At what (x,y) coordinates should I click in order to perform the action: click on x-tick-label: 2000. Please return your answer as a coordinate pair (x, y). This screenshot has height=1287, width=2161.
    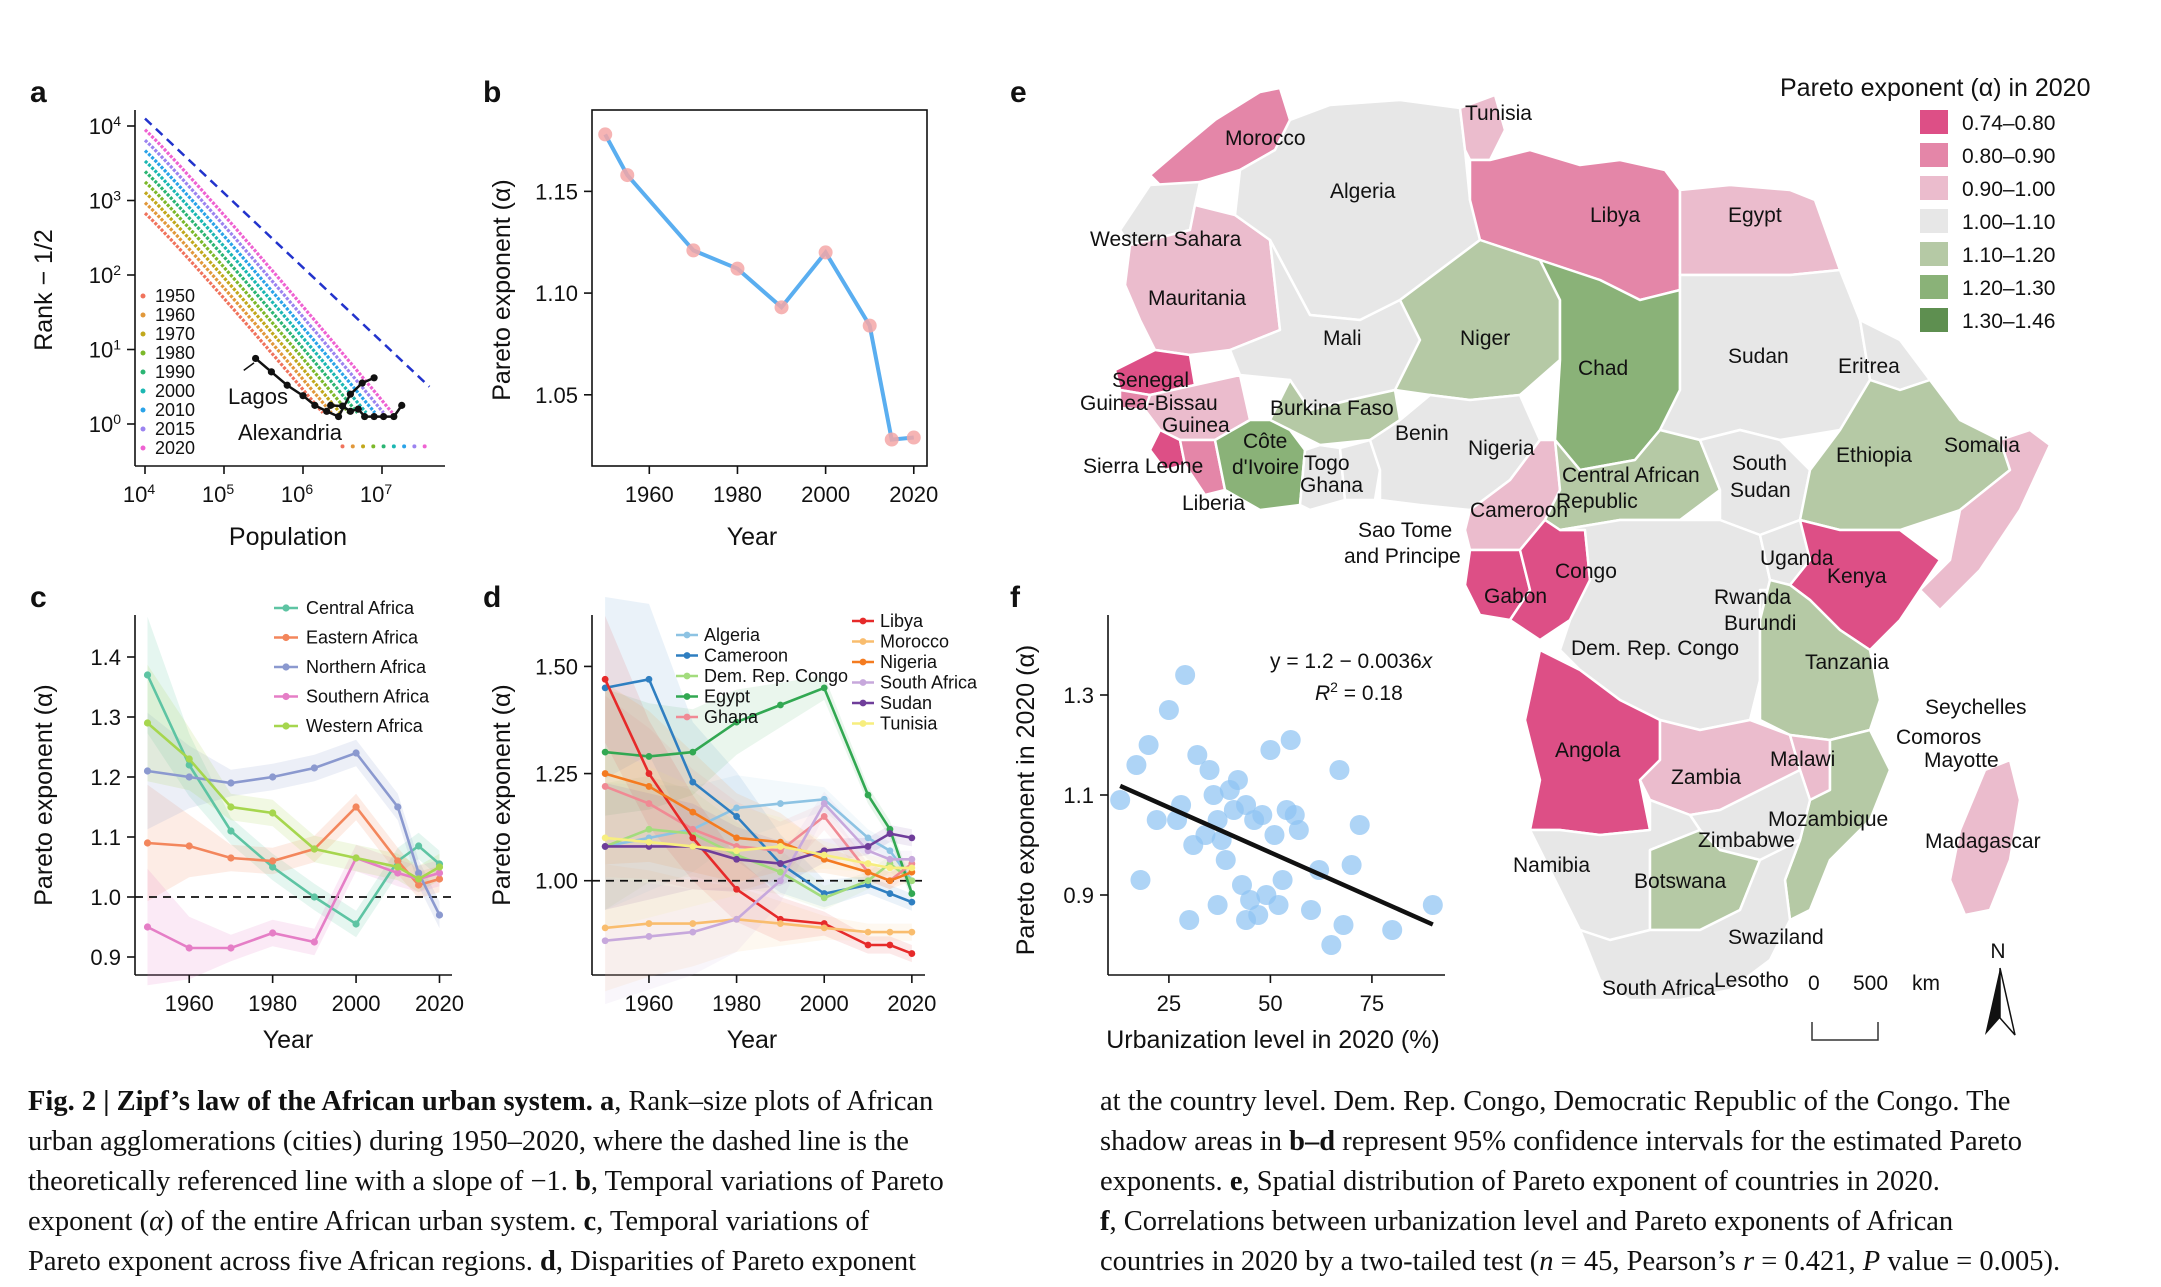
    Looking at the image, I should click on (825, 494).